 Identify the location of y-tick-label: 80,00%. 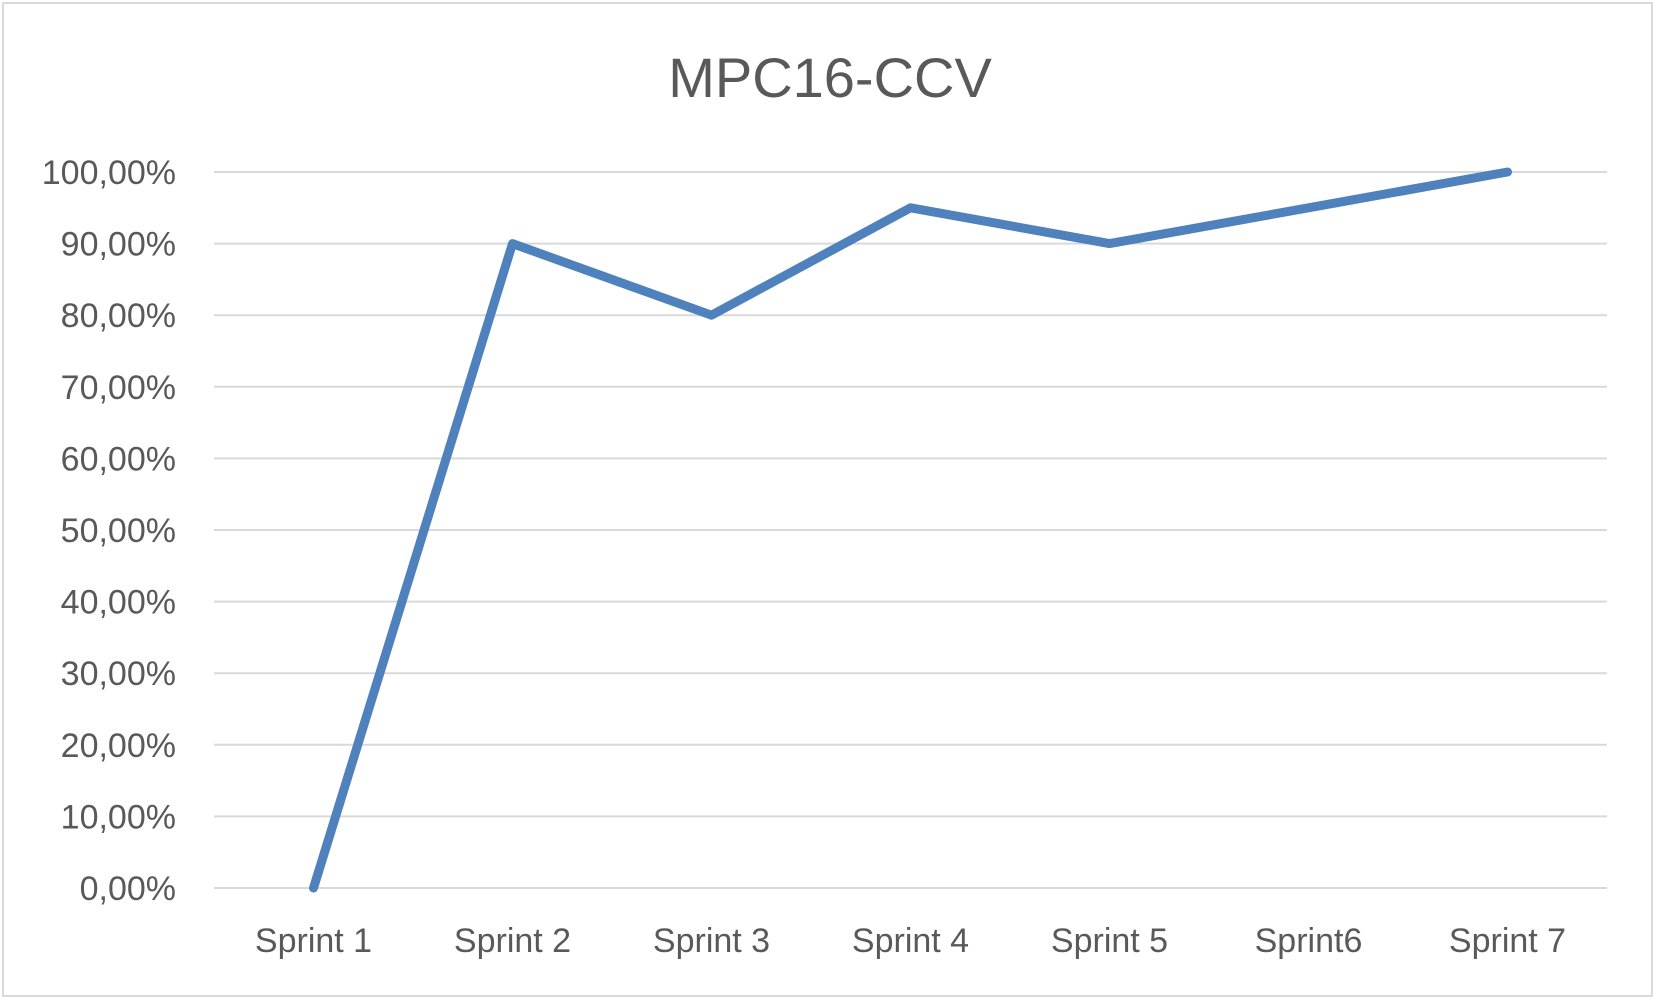
(118, 316).